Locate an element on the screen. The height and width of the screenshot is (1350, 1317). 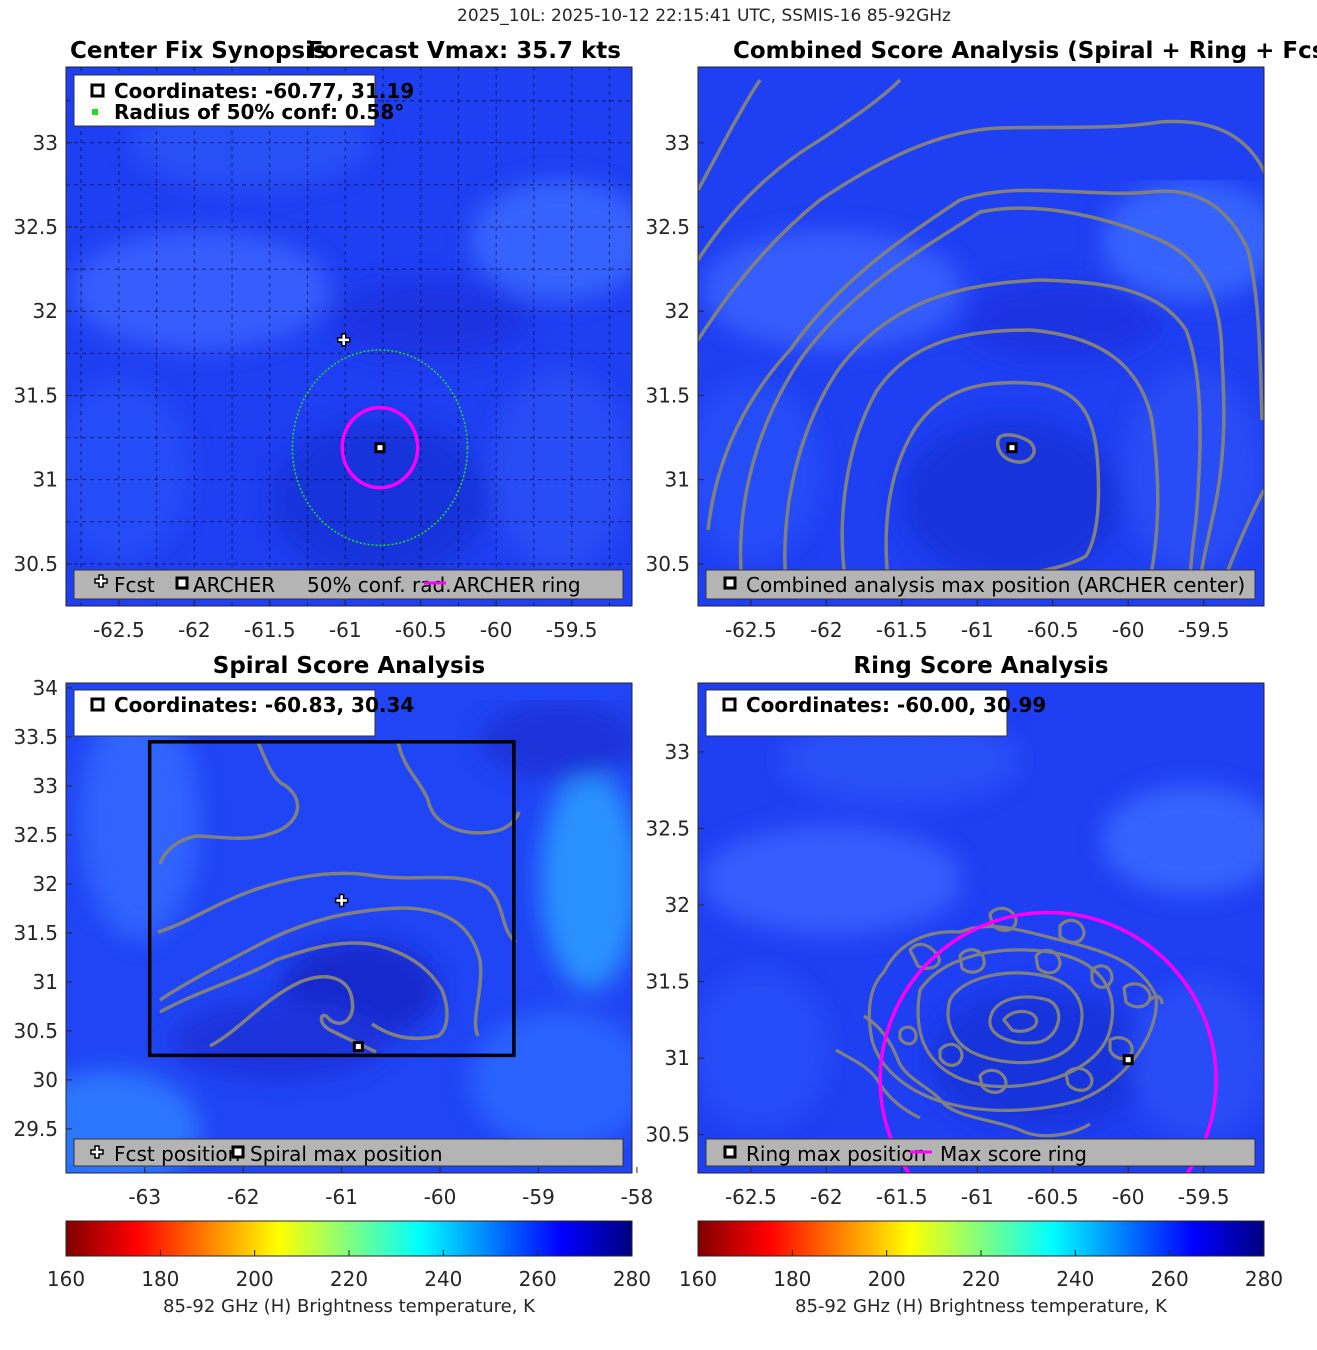
colorbar-tick-label: 200 is located at coordinates (887, 1279).